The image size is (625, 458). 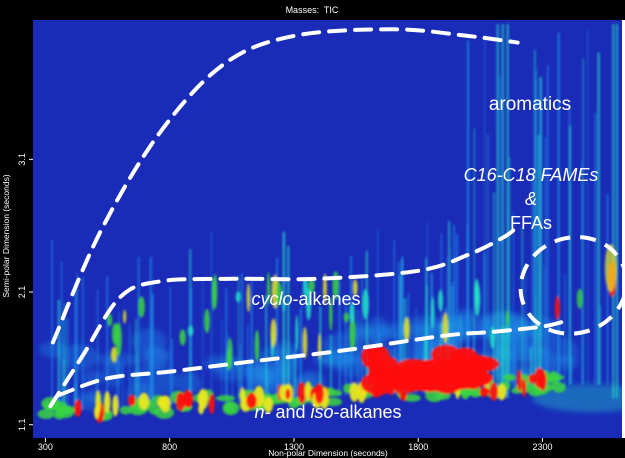 I want to click on chart-title: Masses: TIC, so click(x=312, y=10).